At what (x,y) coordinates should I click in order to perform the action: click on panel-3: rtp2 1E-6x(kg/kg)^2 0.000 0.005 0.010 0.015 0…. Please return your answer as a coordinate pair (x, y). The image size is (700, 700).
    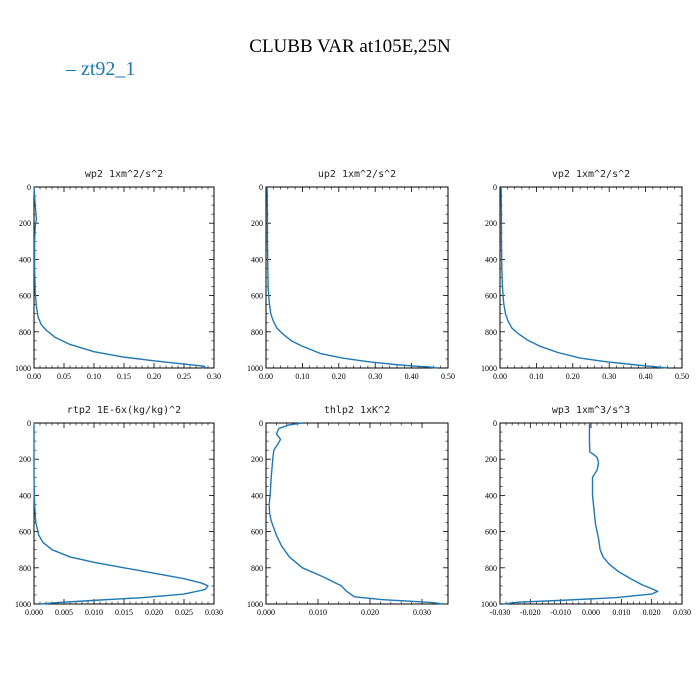
    Looking at the image, I should click on (119, 511).